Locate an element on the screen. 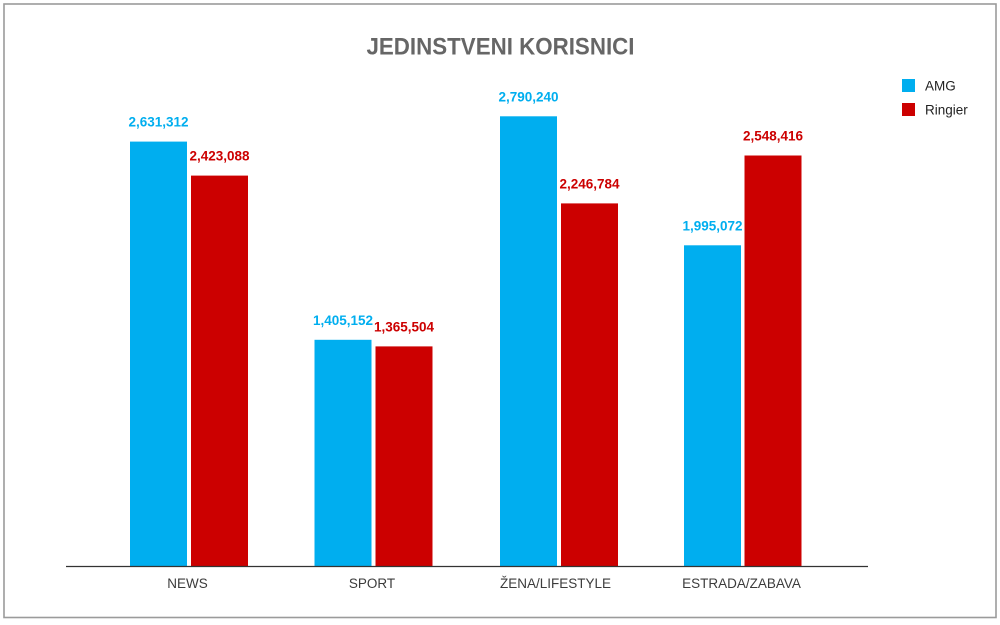  svg-text: ŽENA/LIFESTYLE is located at coordinates (555, 583).